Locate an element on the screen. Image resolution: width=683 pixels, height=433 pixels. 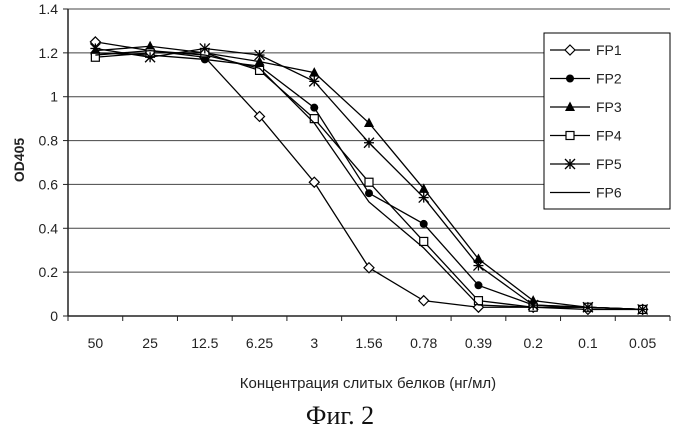
x-tick-label: 0.39 is located at coordinates (478, 343).